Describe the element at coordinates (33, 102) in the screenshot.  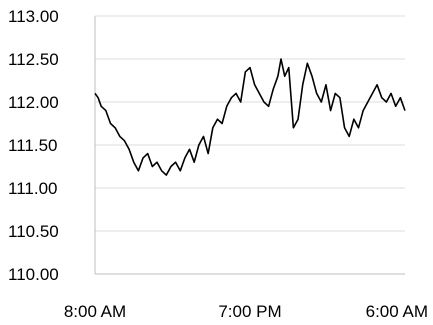
I see `y-tick-label: 112.00` at that location.